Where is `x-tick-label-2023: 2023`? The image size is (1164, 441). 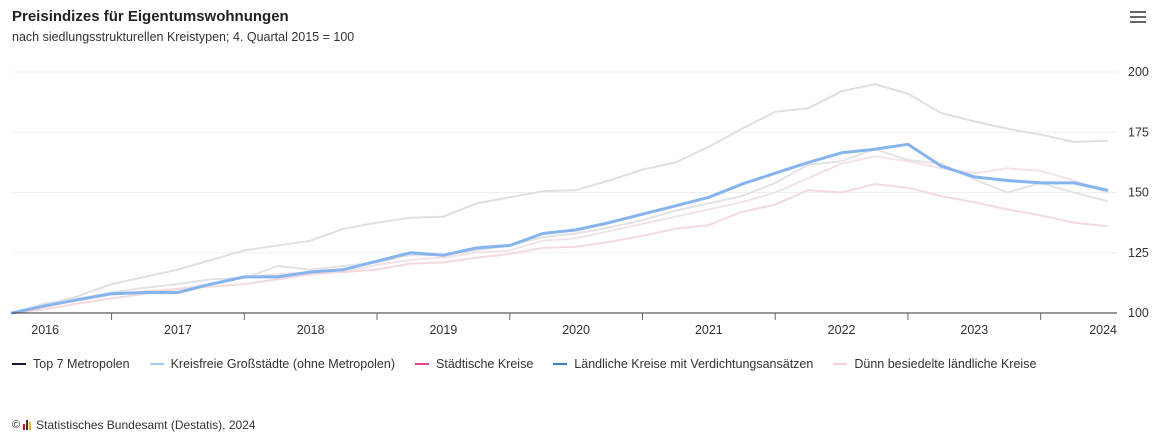 x-tick-label-2023: 2023 is located at coordinates (974, 330).